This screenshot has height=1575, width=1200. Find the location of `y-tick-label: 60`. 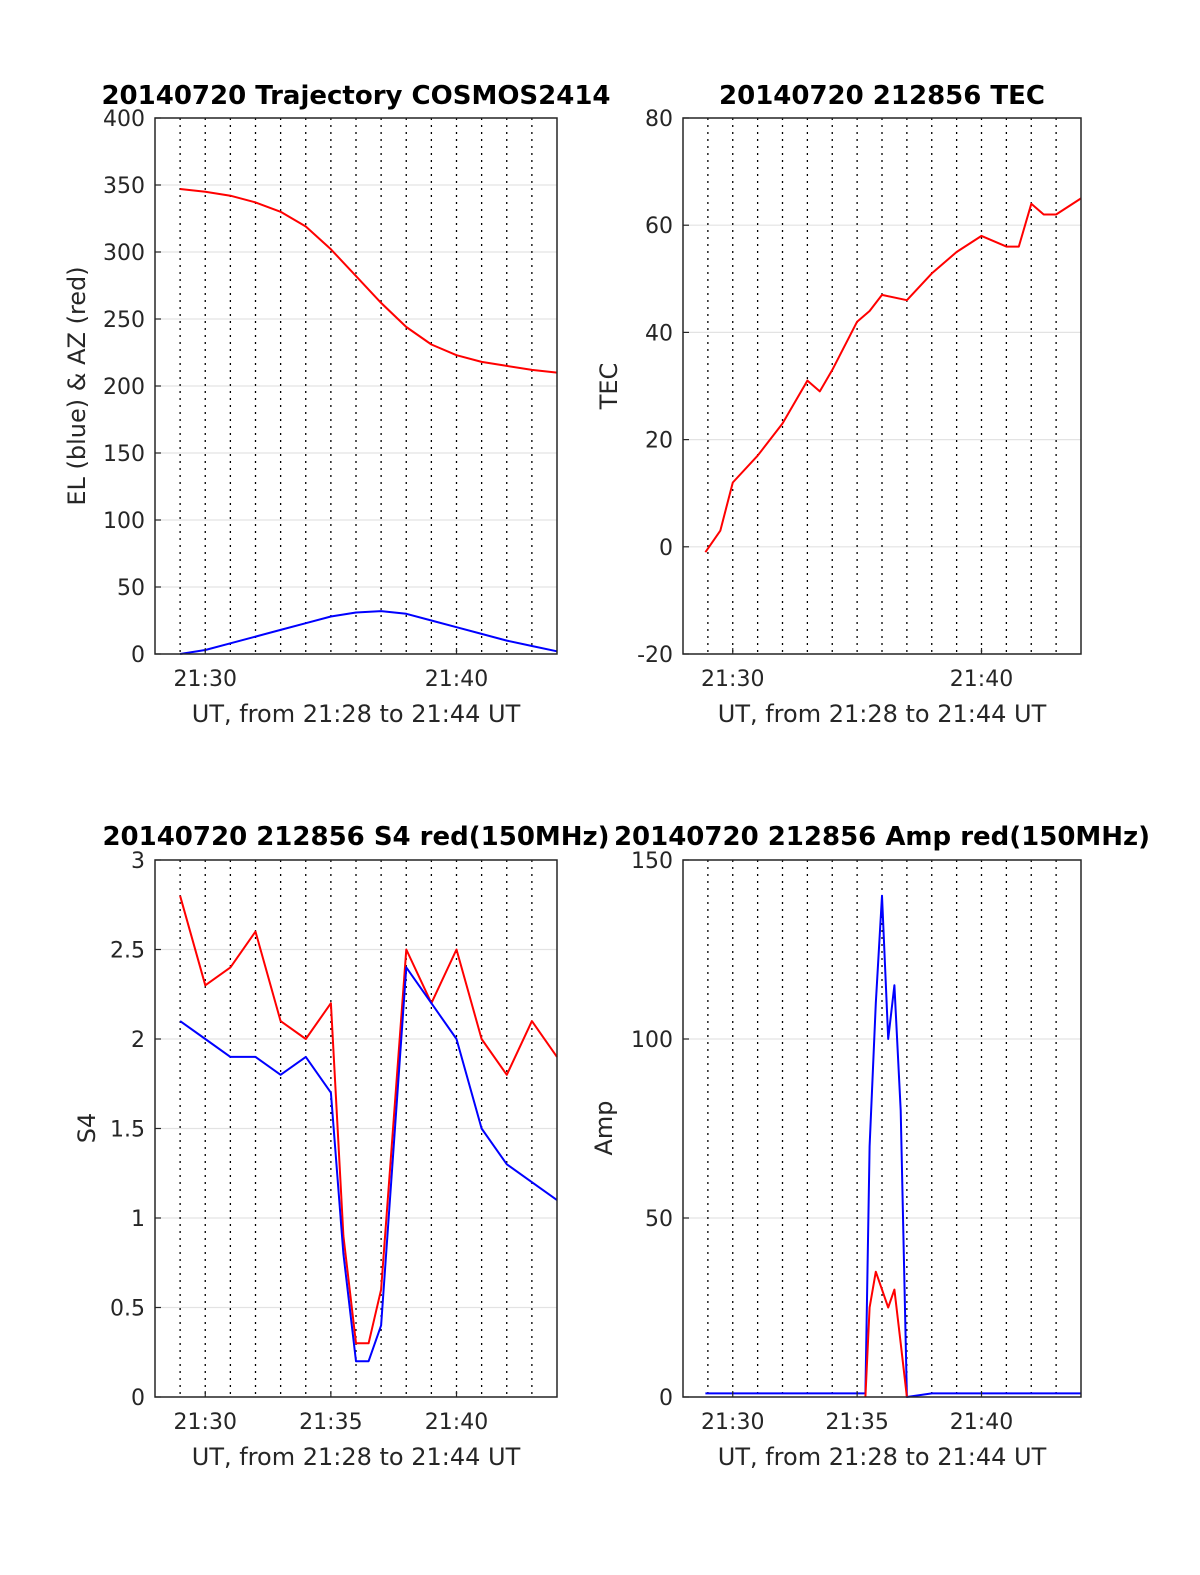

y-tick-label: 60 is located at coordinates (659, 226).